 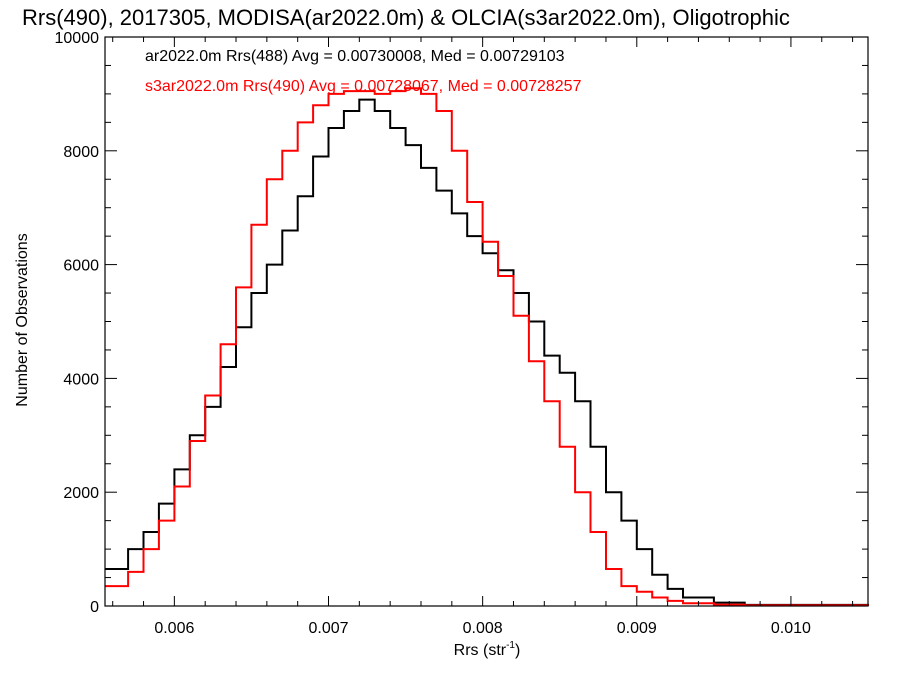 I want to click on y-tick-label: 0, so click(x=94, y=607).